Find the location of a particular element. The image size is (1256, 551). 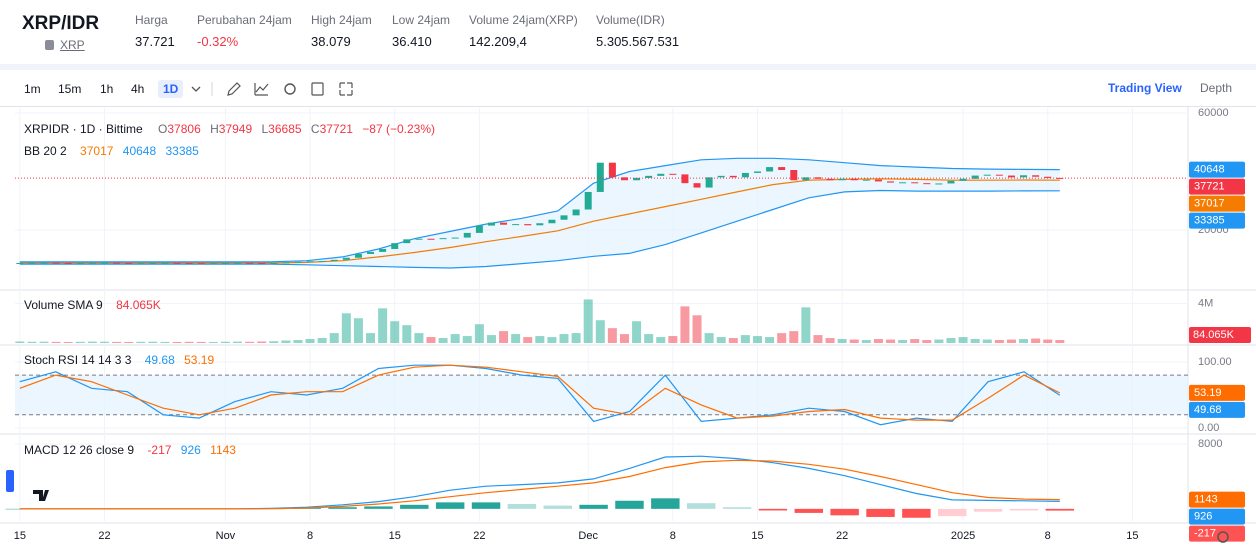

asset-icon is located at coordinates (49, 45).